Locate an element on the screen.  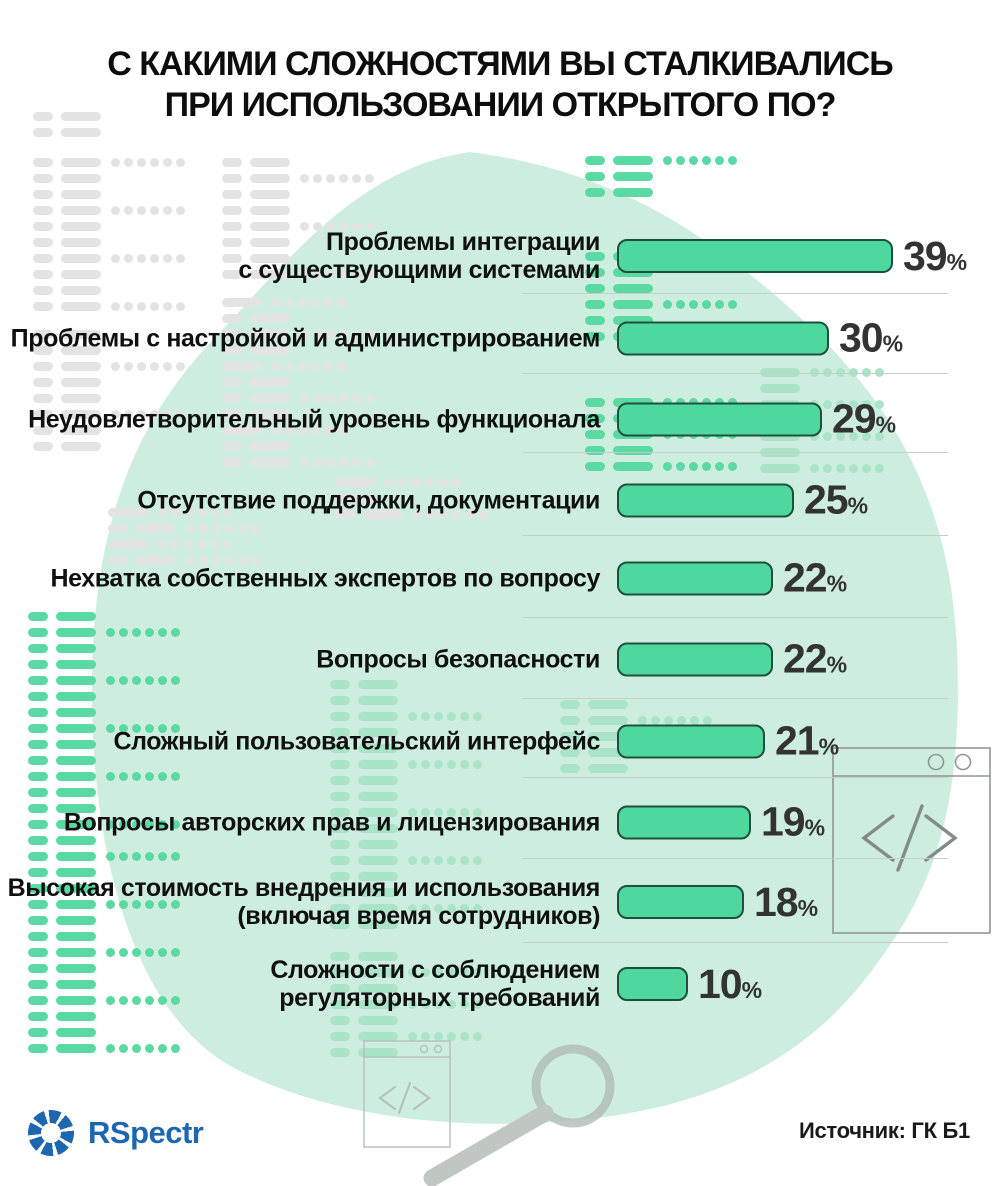
bar-value-number: 29 is located at coordinates (854, 418).